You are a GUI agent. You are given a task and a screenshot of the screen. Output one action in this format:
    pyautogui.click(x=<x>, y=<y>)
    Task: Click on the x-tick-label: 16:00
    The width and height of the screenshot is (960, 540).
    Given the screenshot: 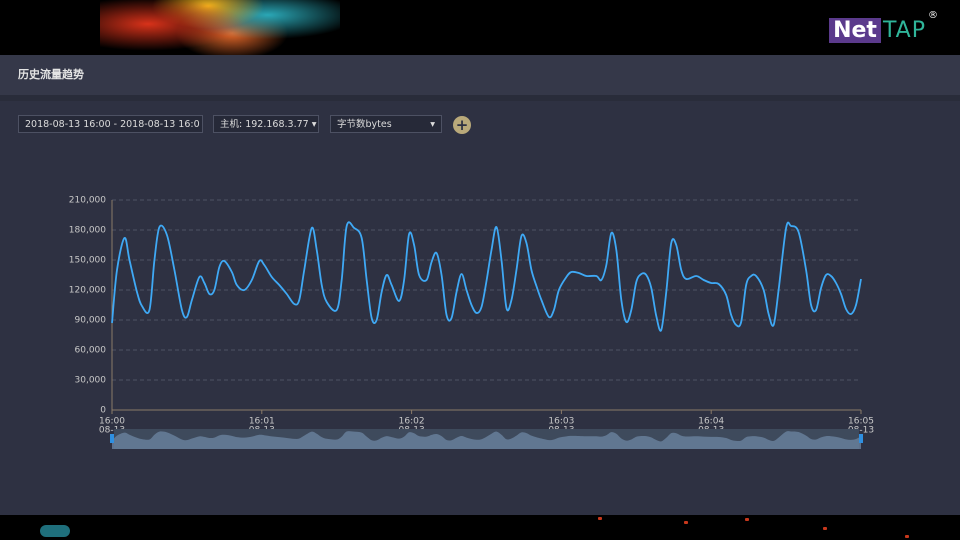 What is the action you would take?
    pyautogui.click(x=112, y=422)
    